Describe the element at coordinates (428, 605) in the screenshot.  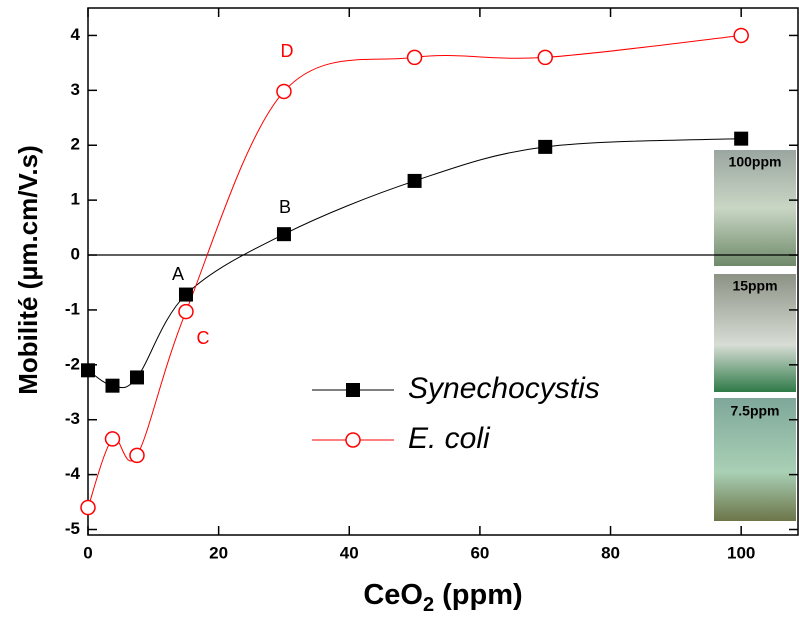
I see `x-axis-title-sub: 2` at that location.